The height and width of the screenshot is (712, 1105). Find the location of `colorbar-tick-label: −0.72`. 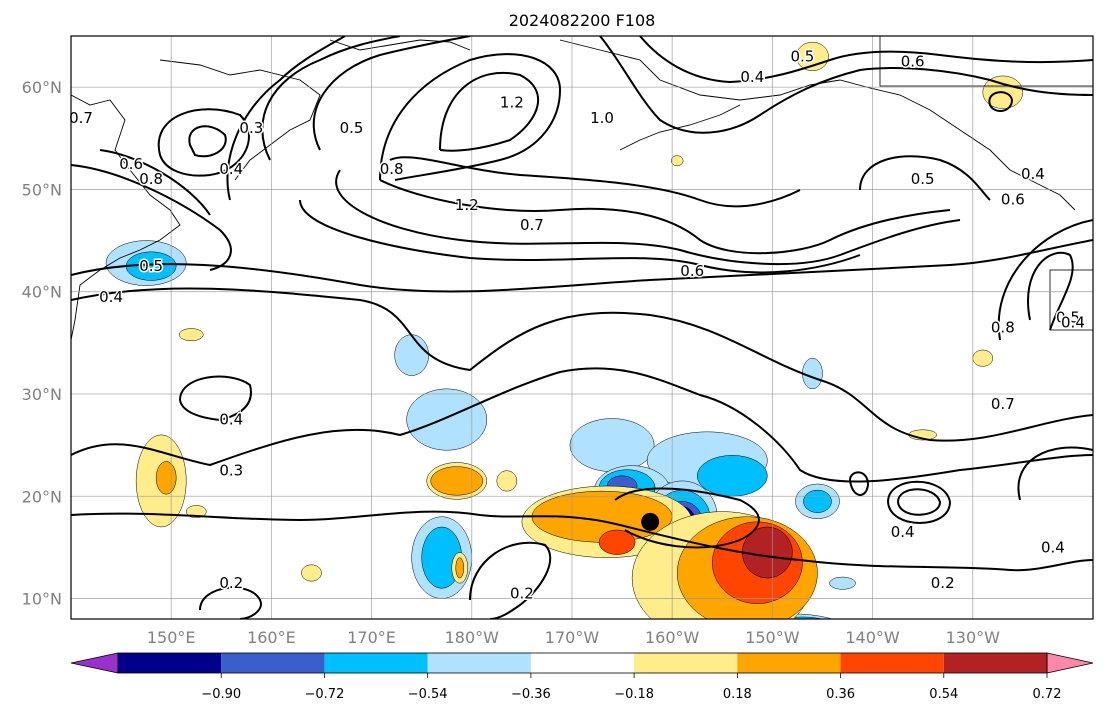

colorbar-tick-label: −0.72 is located at coordinates (325, 694).